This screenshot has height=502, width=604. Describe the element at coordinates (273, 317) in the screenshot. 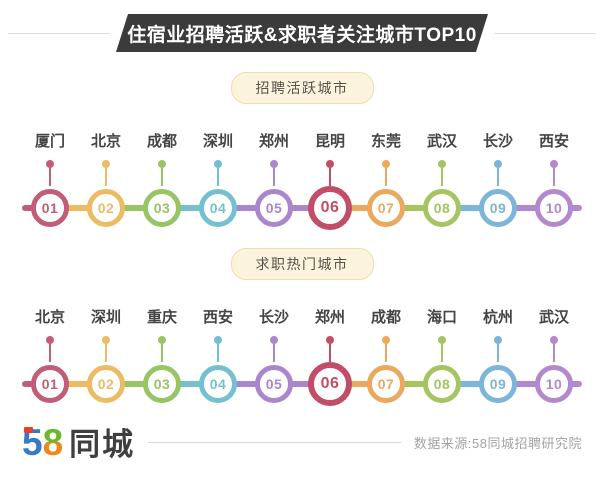

I see `city-label: 长沙` at that location.